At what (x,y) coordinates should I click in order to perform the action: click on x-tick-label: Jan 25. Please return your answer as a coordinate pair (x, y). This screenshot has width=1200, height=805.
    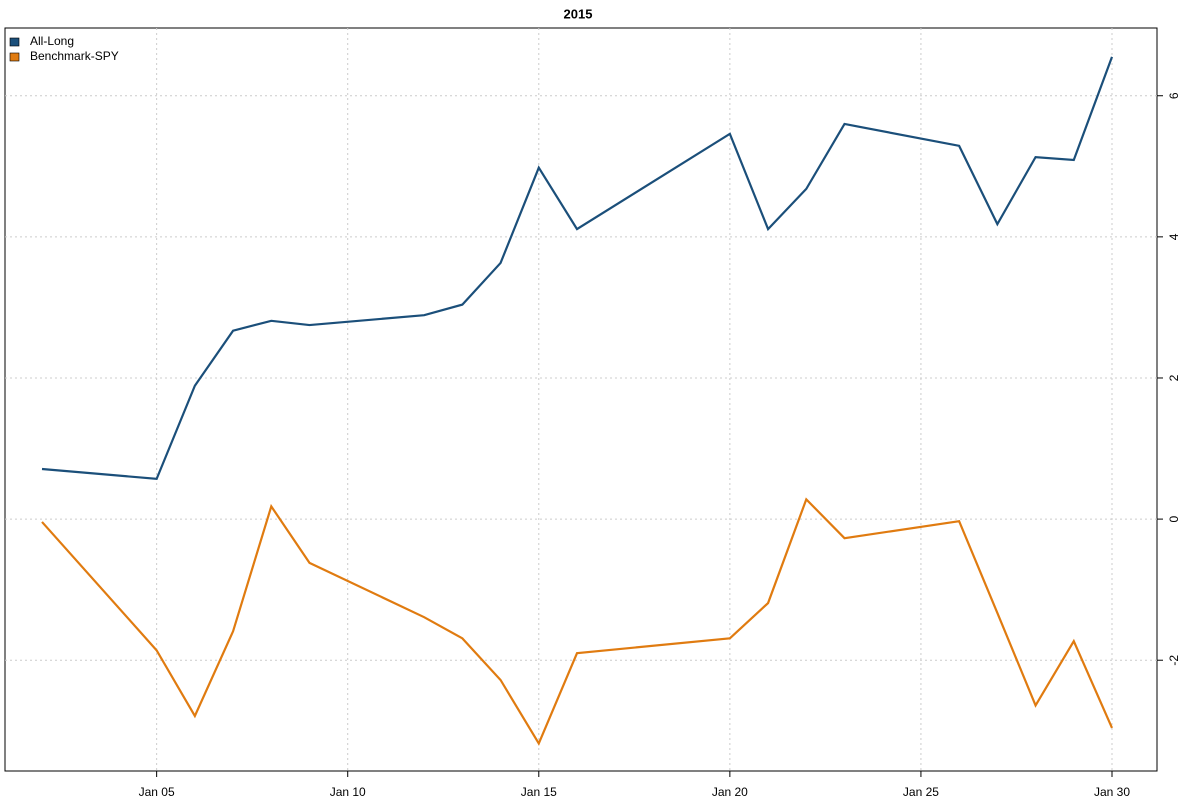
    Looking at the image, I should click on (921, 792).